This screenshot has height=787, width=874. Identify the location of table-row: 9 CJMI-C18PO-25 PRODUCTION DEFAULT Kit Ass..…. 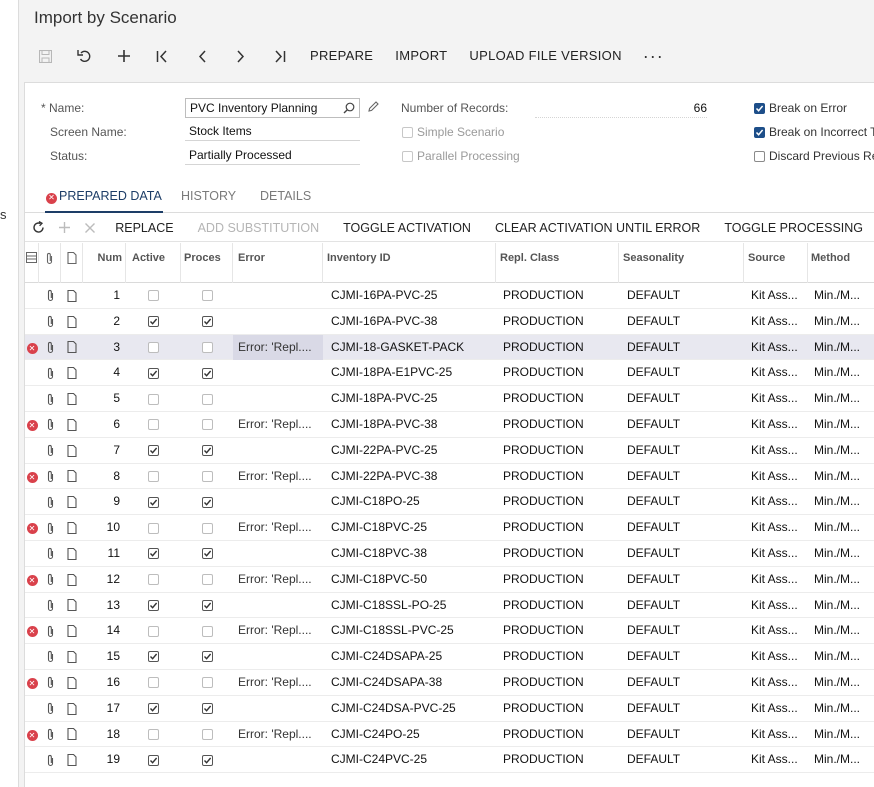
(449, 502).